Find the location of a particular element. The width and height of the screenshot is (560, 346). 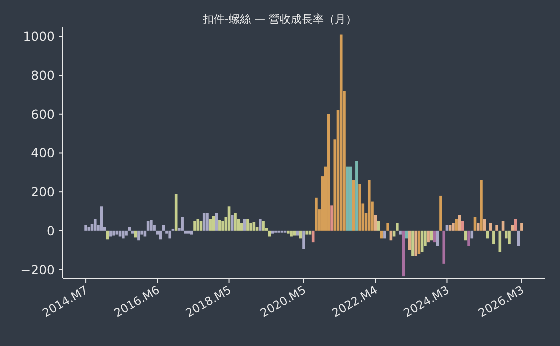

y-tick-label: 0 is located at coordinates (51, 230).